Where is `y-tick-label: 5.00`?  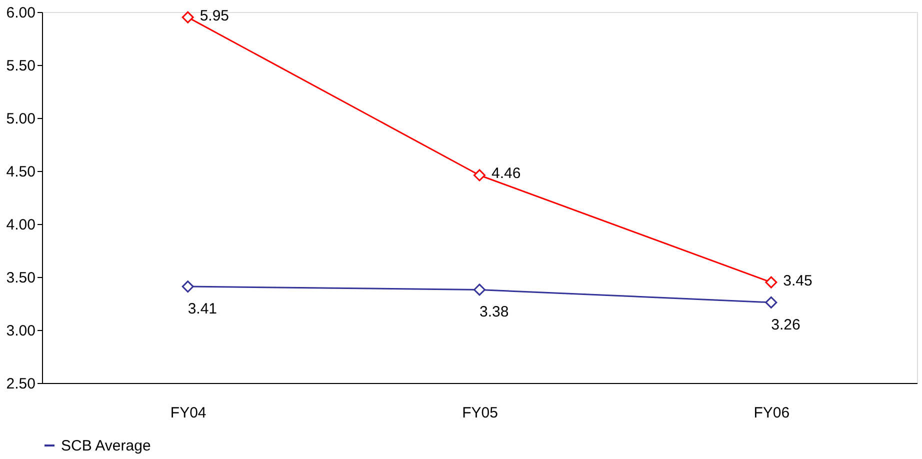 y-tick-label: 5.00 is located at coordinates (21, 119).